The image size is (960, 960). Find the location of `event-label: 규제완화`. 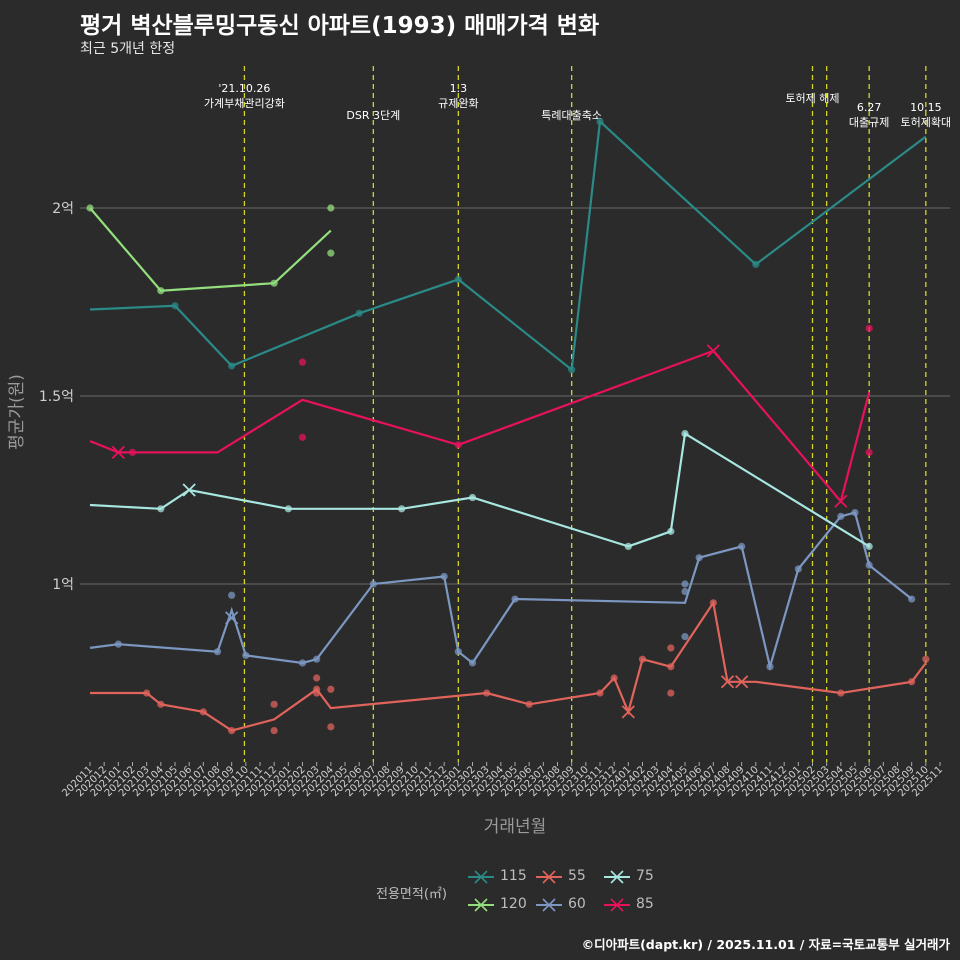

event-label: 규제완화 is located at coordinates (458, 103).